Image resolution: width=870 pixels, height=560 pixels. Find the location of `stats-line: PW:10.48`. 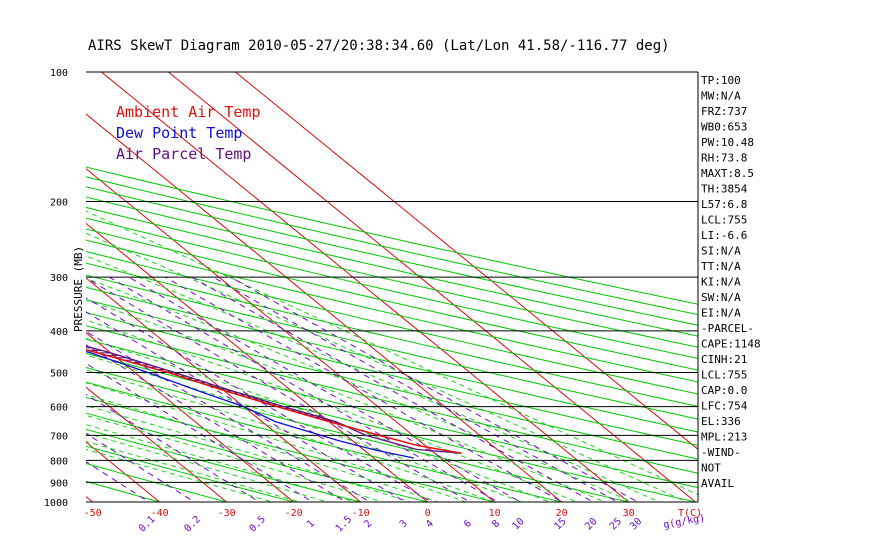

stats-line: PW:10.48 is located at coordinates (727, 142).